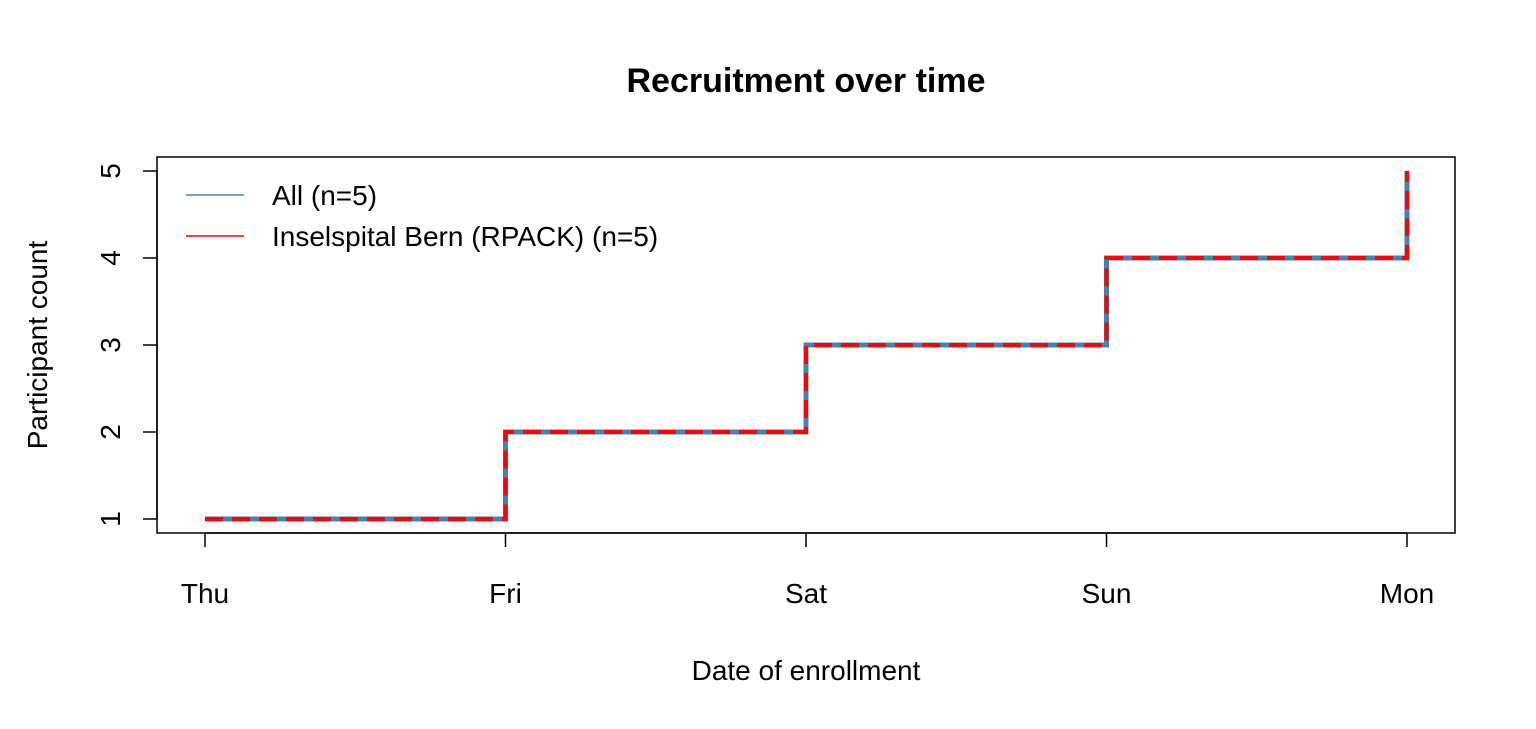 The width and height of the screenshot is (1536, 729). I want to click on legend-label-1: All (n=5), so click(324, 195).